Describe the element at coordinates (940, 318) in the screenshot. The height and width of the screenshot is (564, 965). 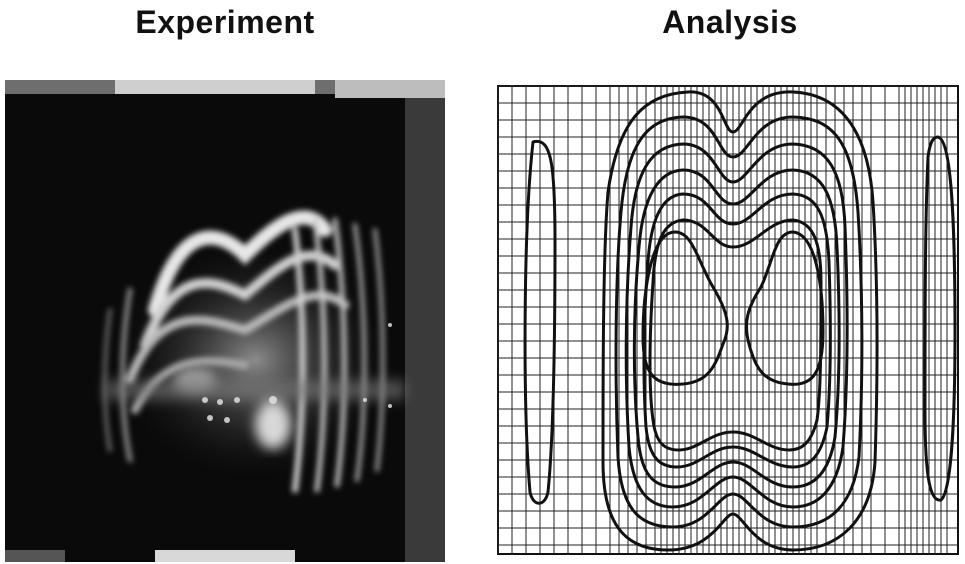
I see `contour-side-right` at that location.